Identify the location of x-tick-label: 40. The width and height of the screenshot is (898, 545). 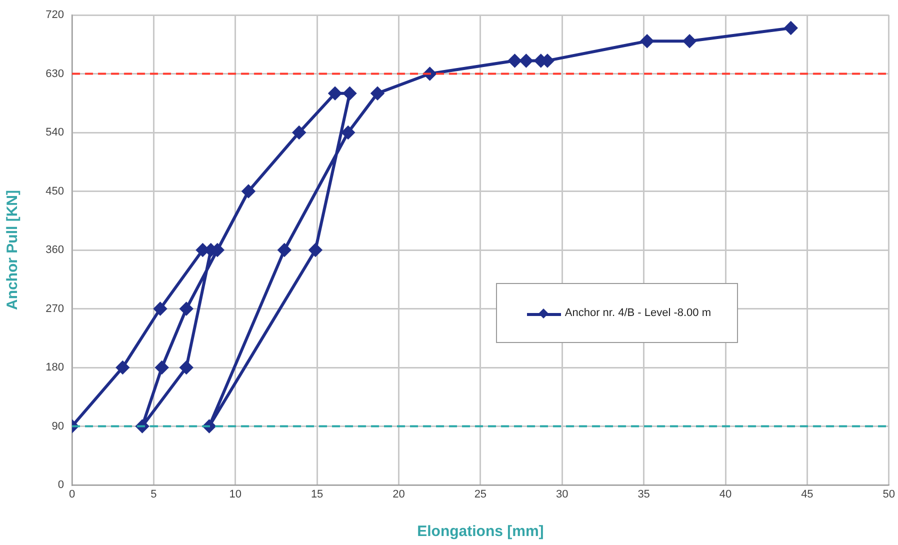
(725, 494).